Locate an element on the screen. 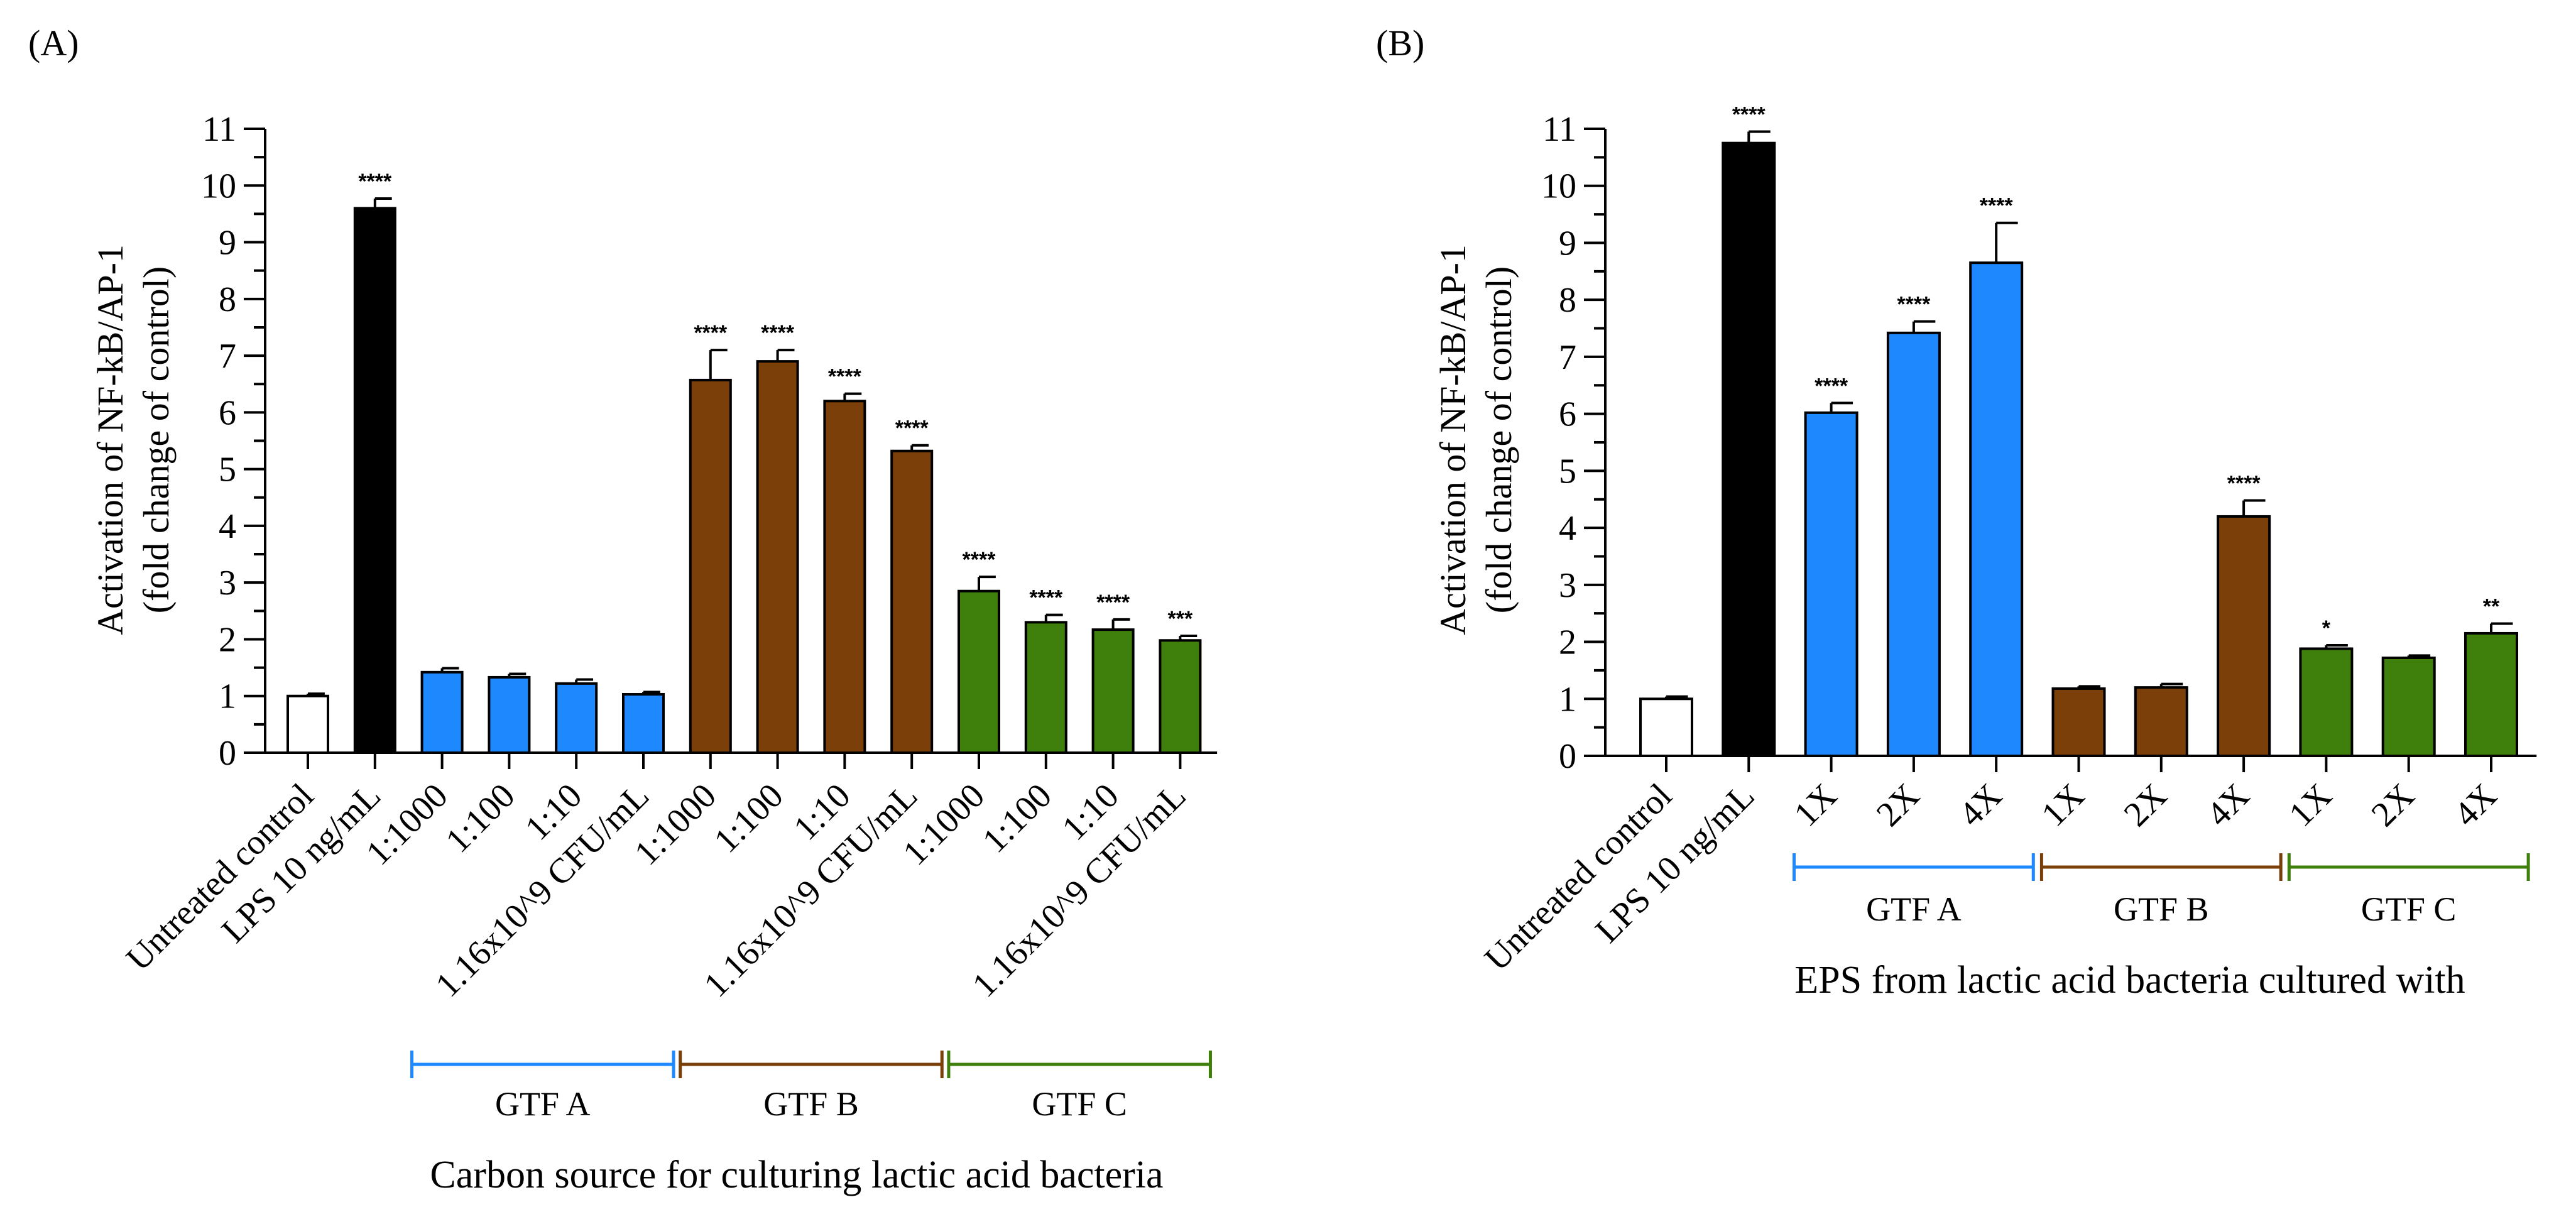 The width and height of the screenshot is (2576, 1229). significance-label: * is located at coordinates (2326, 628).